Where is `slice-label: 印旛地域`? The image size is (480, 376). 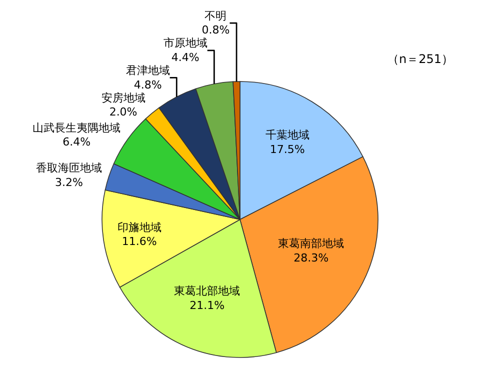 slice-label: 印旛地域 is located at coordinates (139, 227).